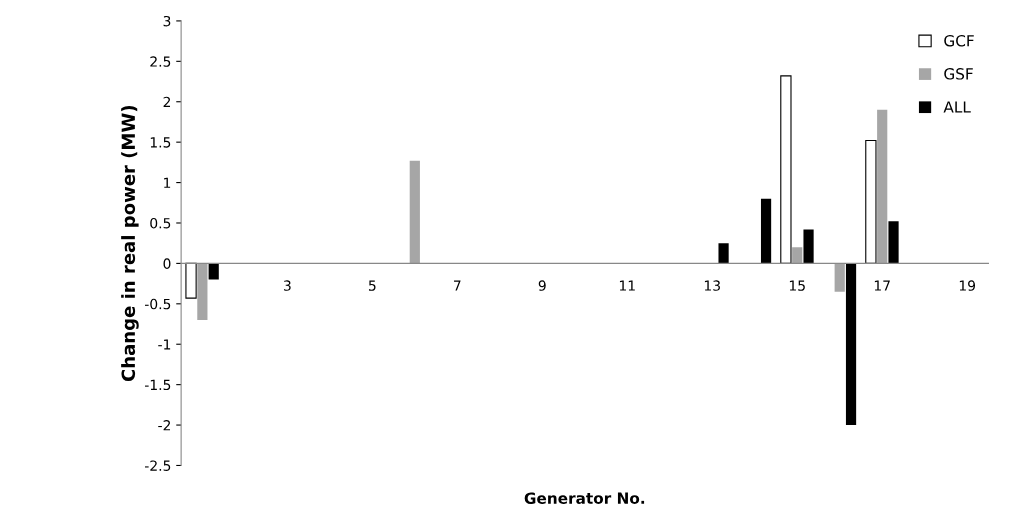 The width and height of the screenshot is (1035, 523). I want to click on x-tick-label: 7, so click(457, 285).